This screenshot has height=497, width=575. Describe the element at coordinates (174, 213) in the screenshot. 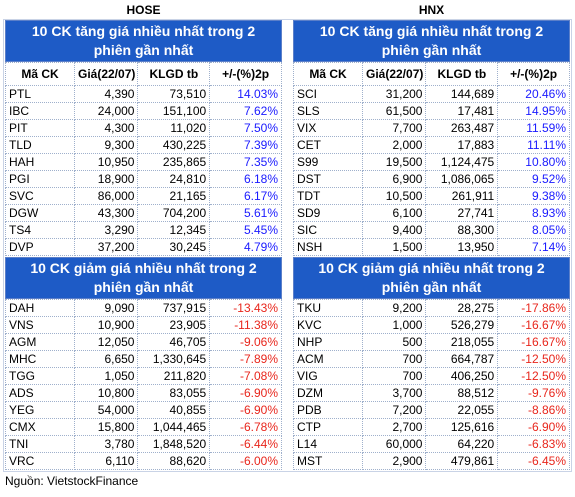

I see `cell: 704,200` at that location.